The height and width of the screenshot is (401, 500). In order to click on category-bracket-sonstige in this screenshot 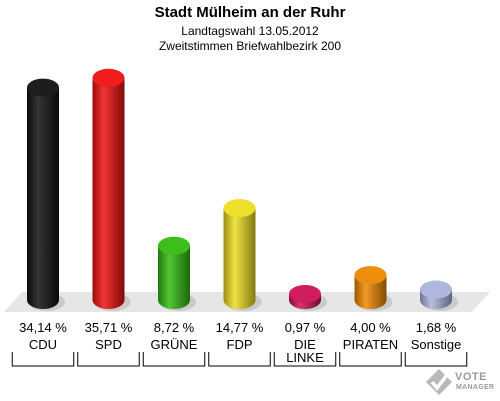, I will do `click(436, 359)`.